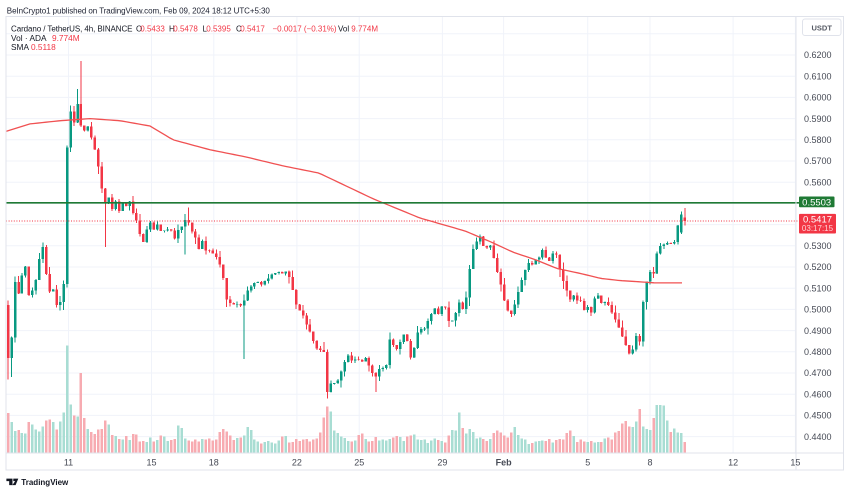 This screenshot has width=850, height=498. I want to click on svg-text: 0.5000, so click(818, 310).